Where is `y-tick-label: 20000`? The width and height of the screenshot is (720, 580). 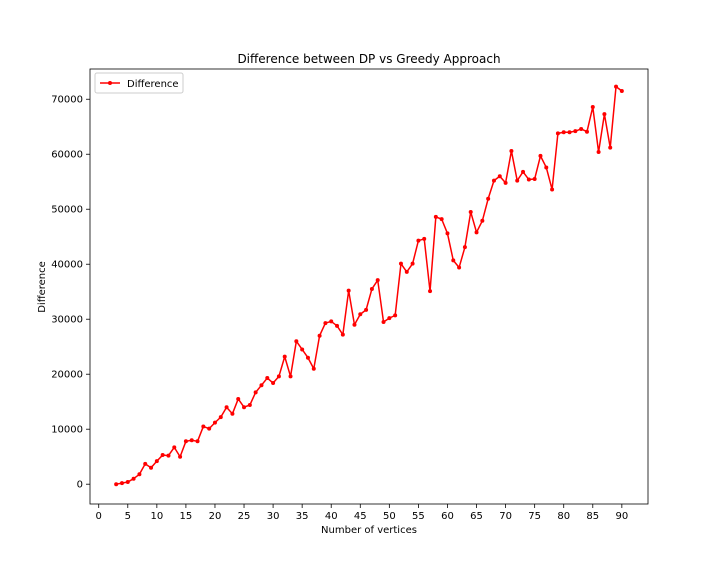
y-tick-label: 20000 is located at coordinates (67, 375).